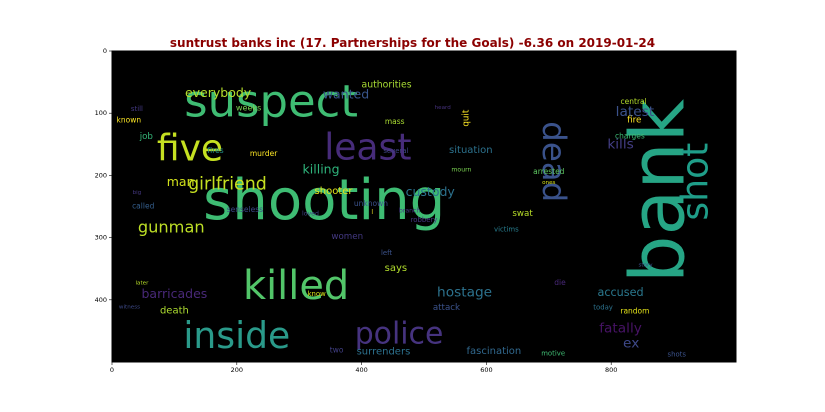 This screenshot has width=825, height=412. I want to click on word-branch: branch, so click(410, 210).